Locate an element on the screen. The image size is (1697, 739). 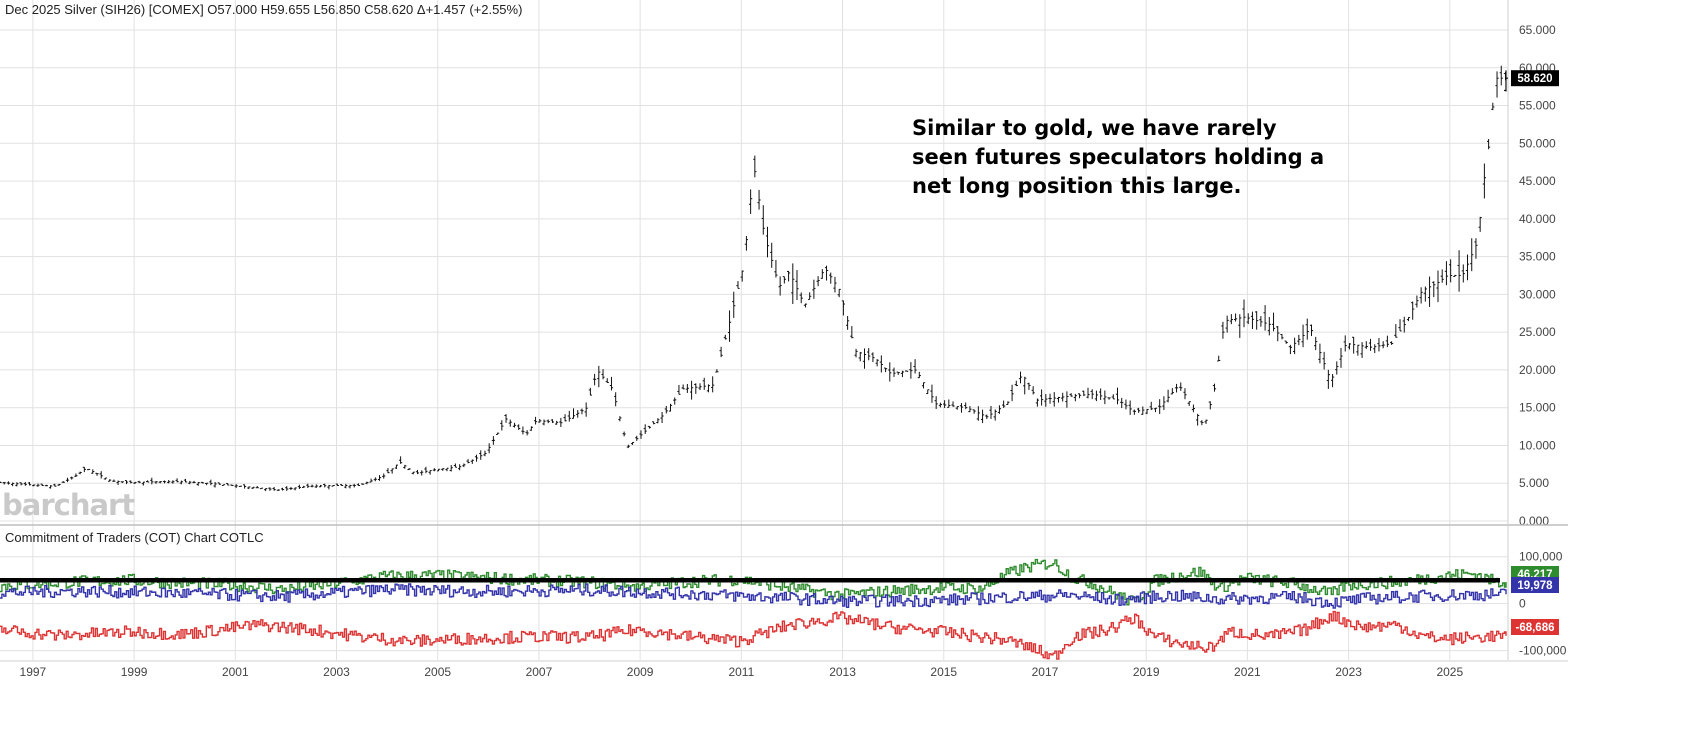
cot-series-line is located at coordinates (753, 635).